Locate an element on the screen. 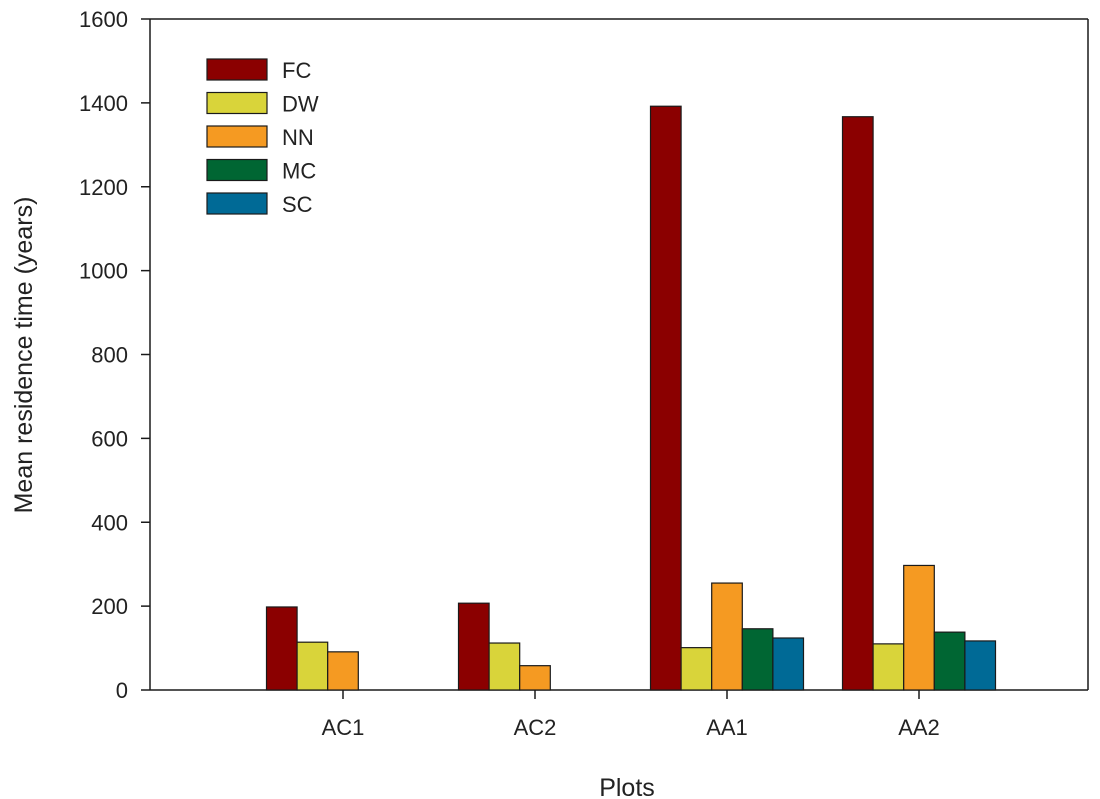 The height and width of the screenshot is (799, 1100). bar-fc-aa1 is located at coordinates (665, 398).